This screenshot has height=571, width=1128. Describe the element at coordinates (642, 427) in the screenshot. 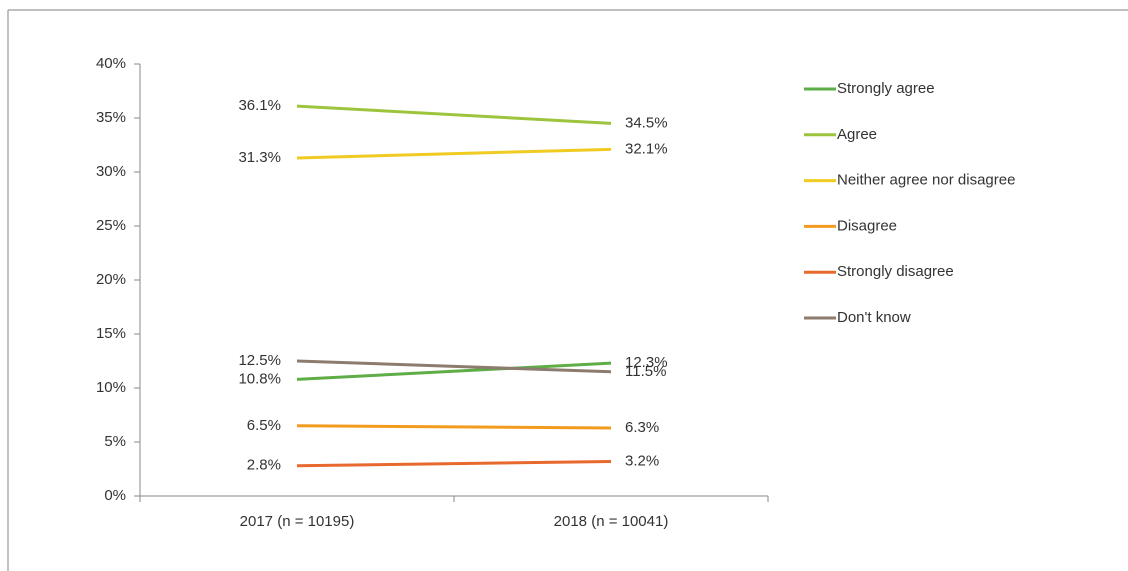

I see `data-label: 6.3%` at that location.